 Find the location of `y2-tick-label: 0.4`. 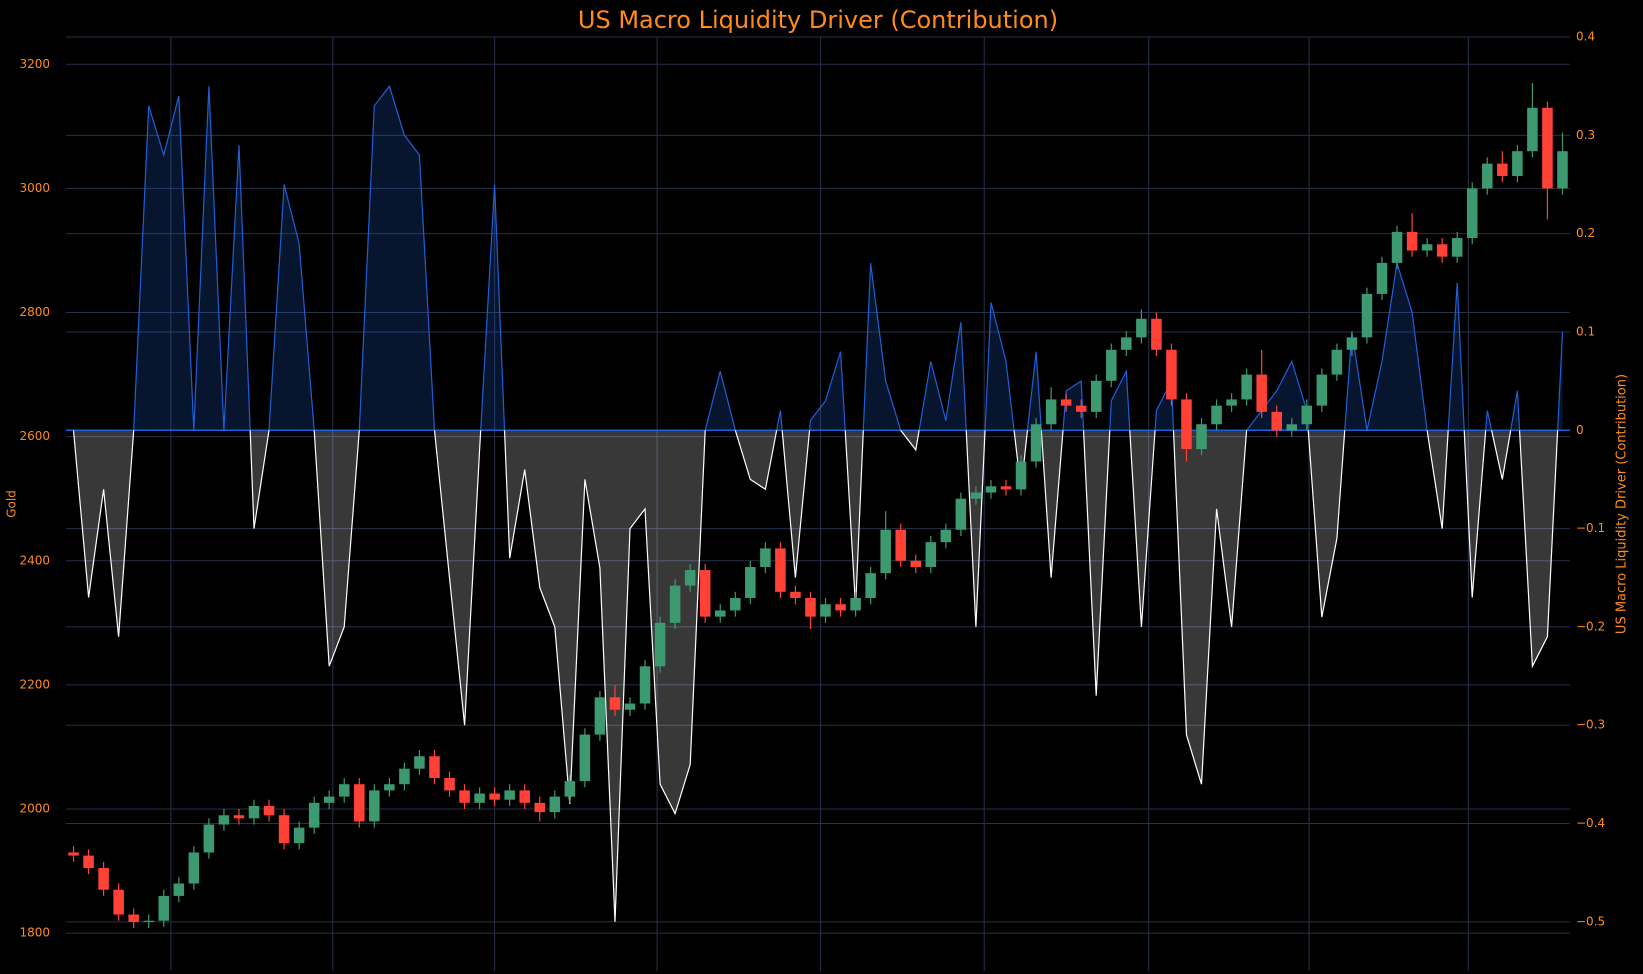

y2-tick-label: 0.4 is located at coordinates (1585, 37).